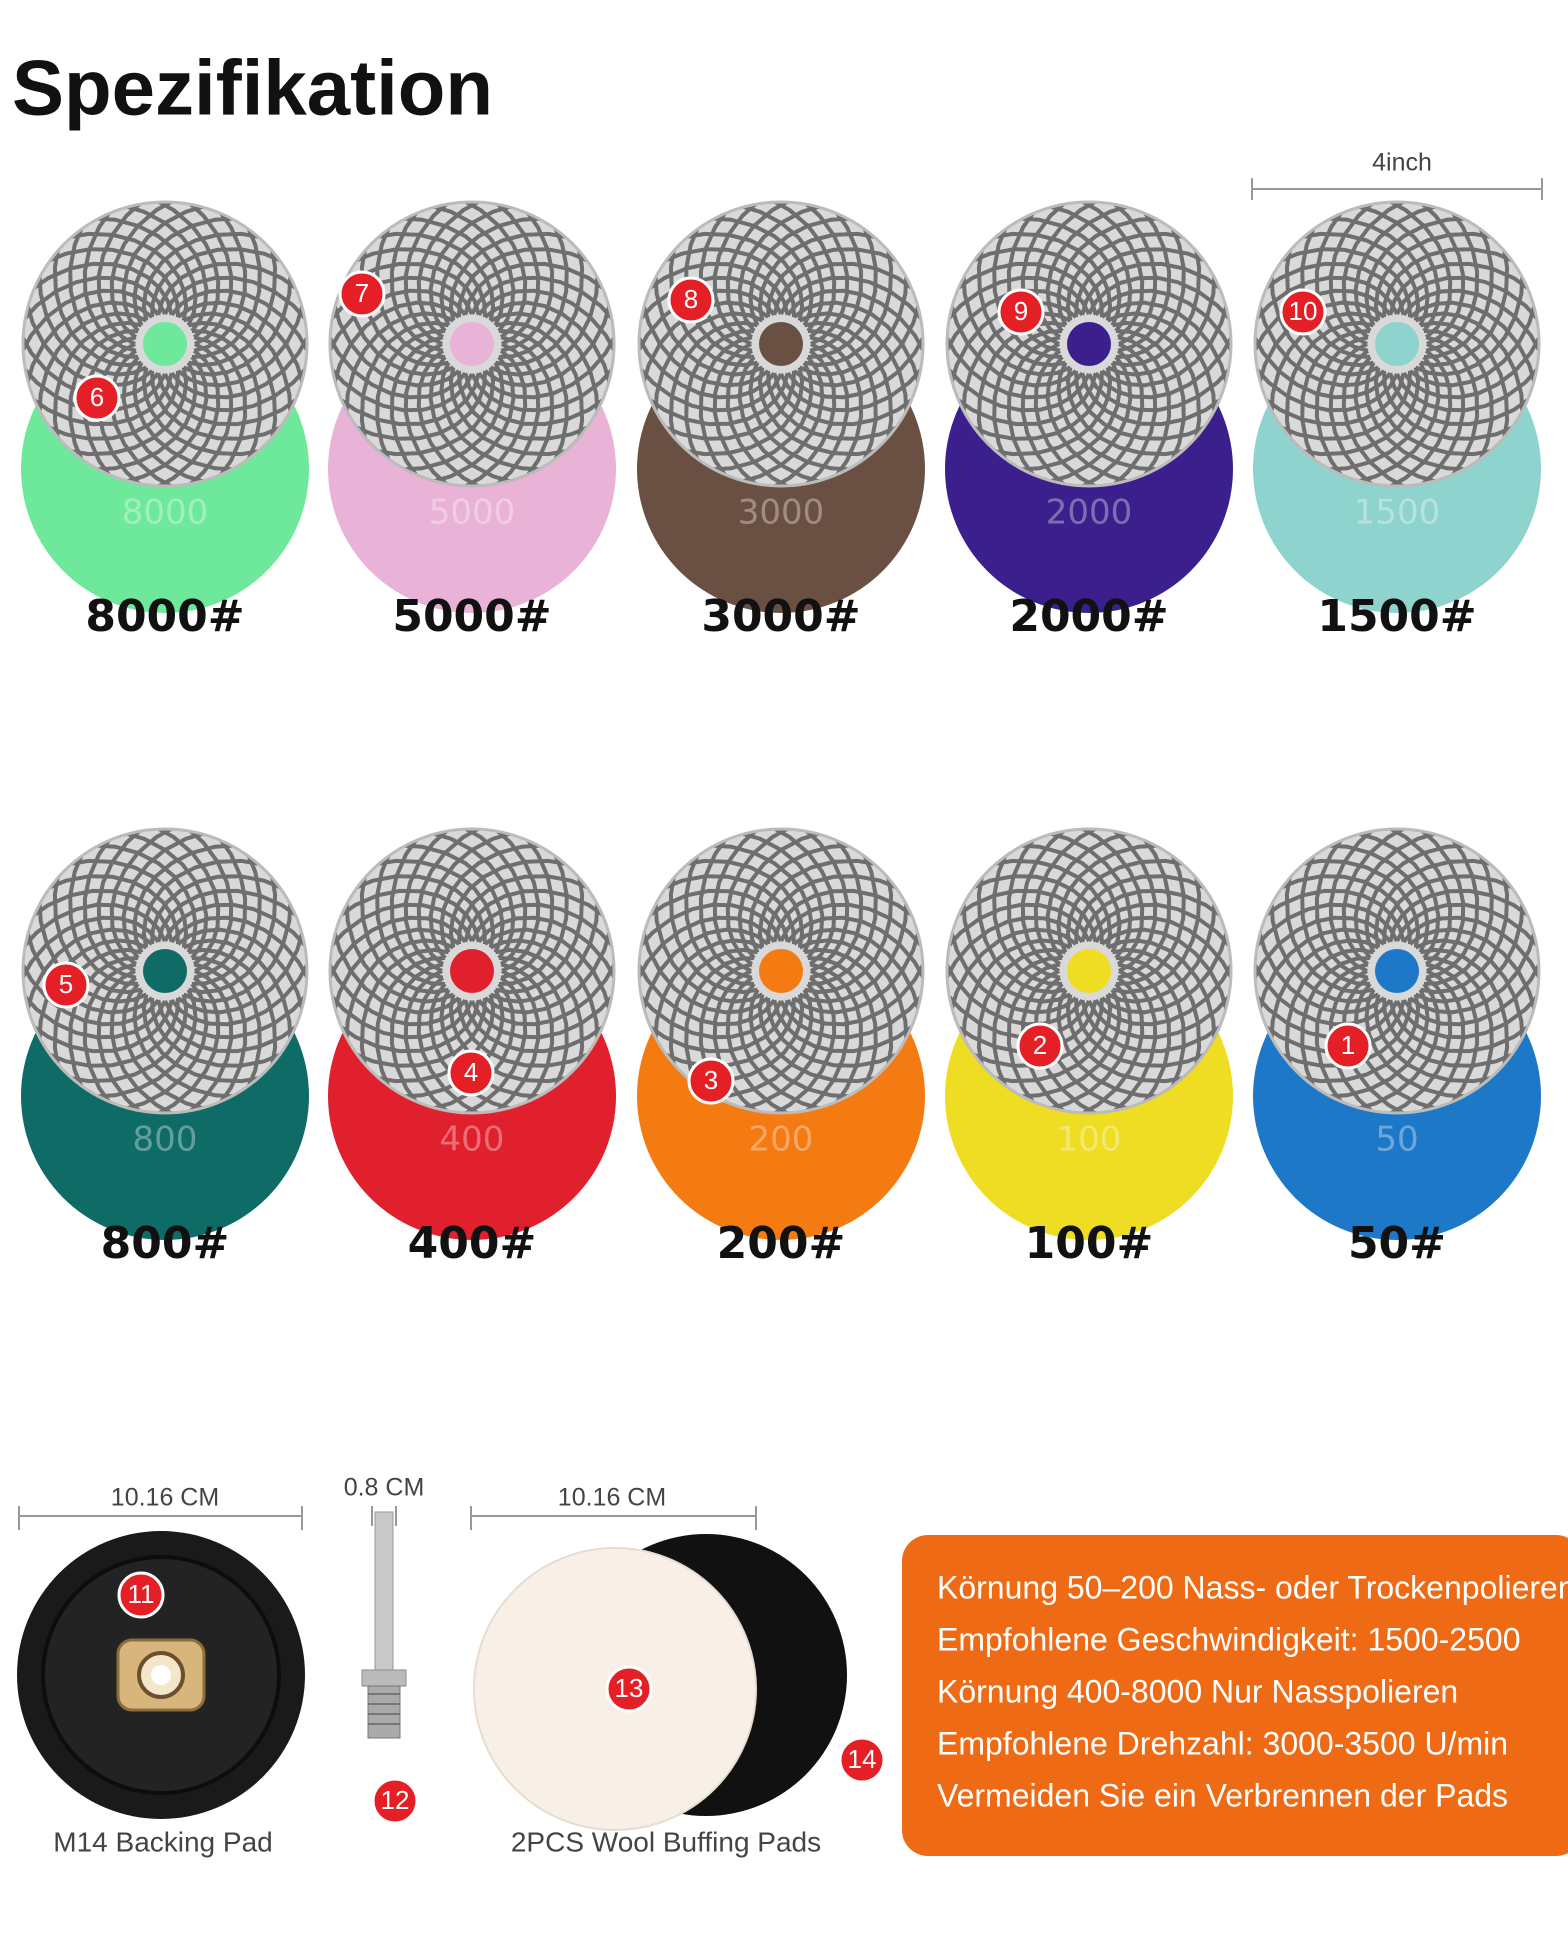  I want to click on badge: 5, so click(66, 984).